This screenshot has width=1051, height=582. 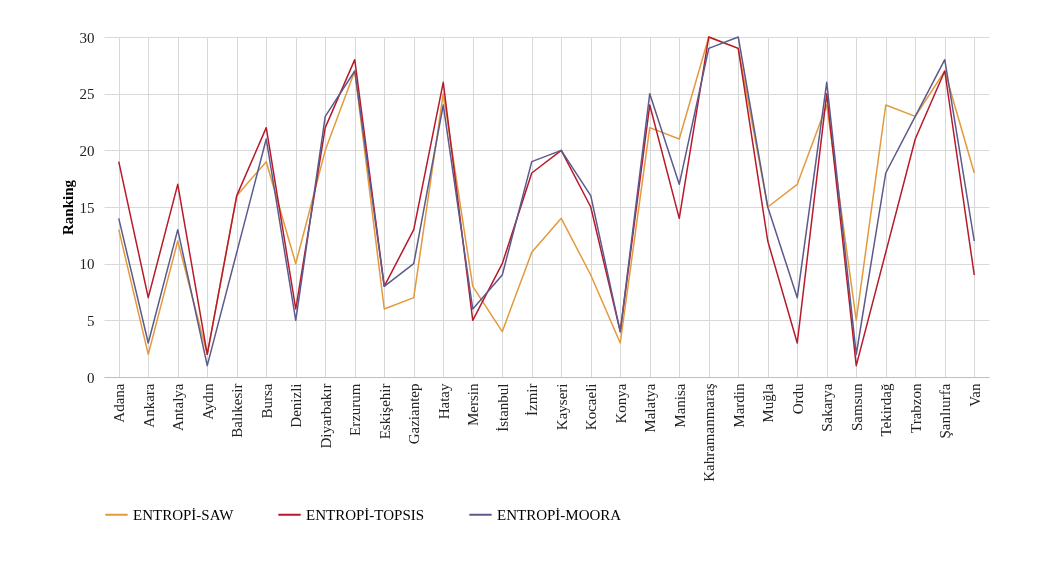 What do you see at coordinates (915, 408) in the screenshot?
I see `x-tick-label: Trabzon` at bounding box center [915, 408].